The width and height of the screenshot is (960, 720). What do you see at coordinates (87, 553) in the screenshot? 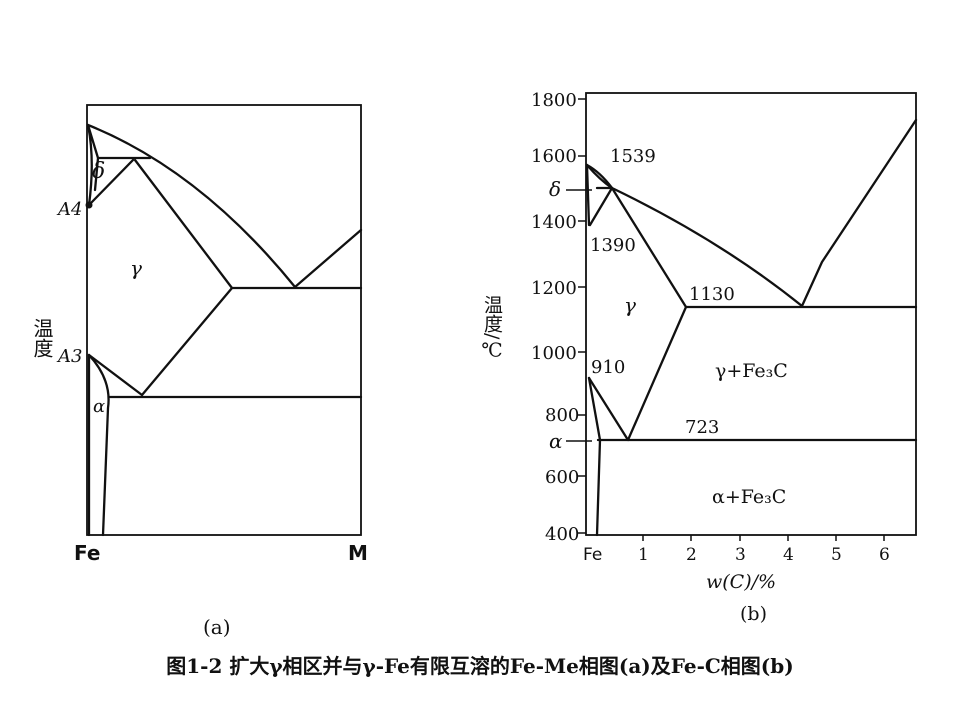
I see `label-fe-a: Fe` at bounding box center [87, 553].